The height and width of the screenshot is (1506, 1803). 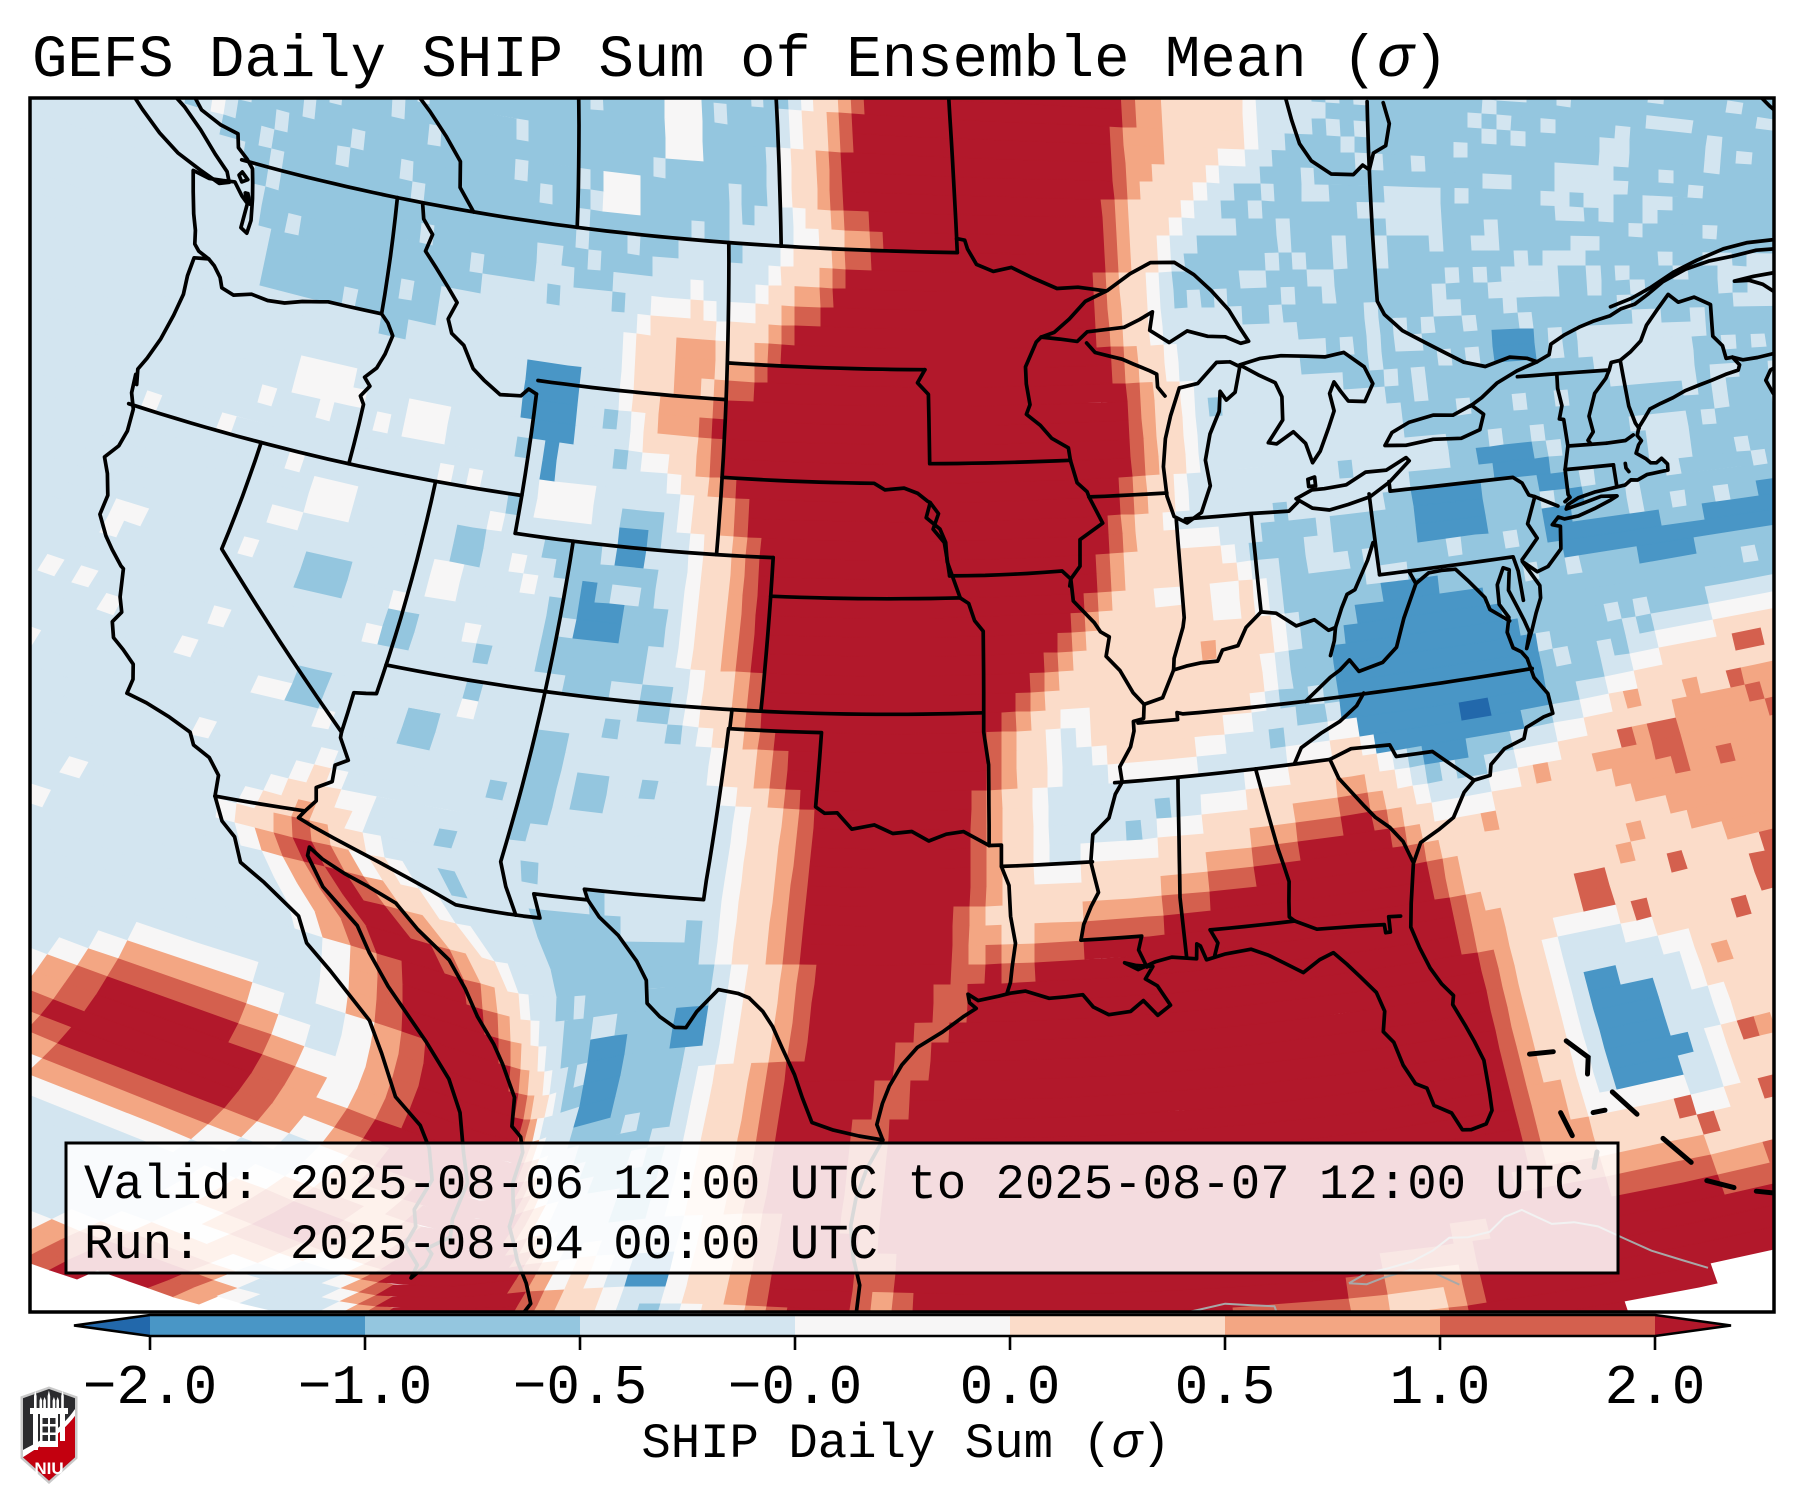 I want to click on svg-text: NIU, so click(x=48, y=1468).